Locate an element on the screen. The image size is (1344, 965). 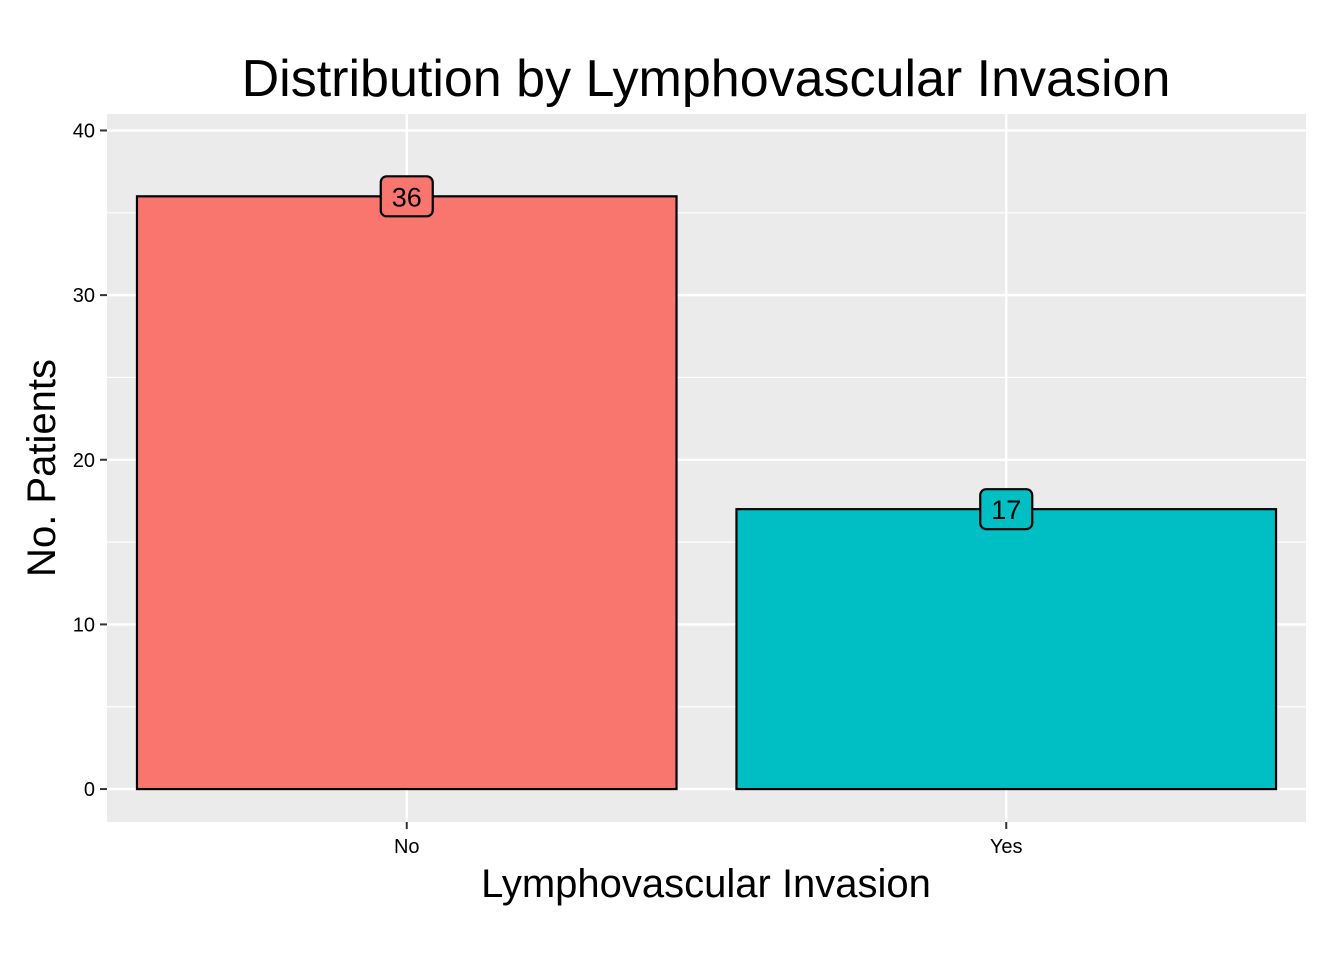
y-axis: 0 10 20 30 40 is located at coordinates (90, 460).